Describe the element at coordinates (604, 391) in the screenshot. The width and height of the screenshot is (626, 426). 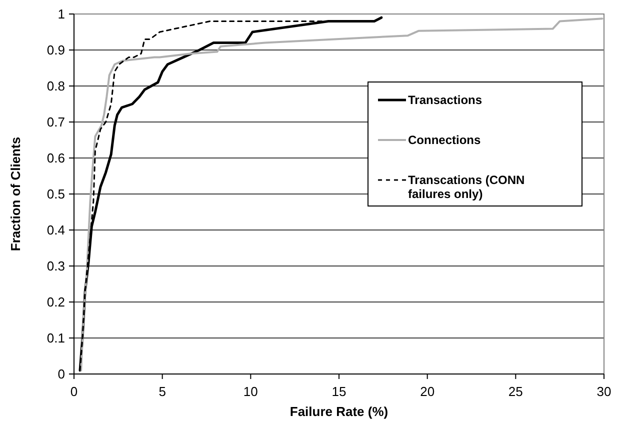
I see `x-tick-label: 30` at that location.